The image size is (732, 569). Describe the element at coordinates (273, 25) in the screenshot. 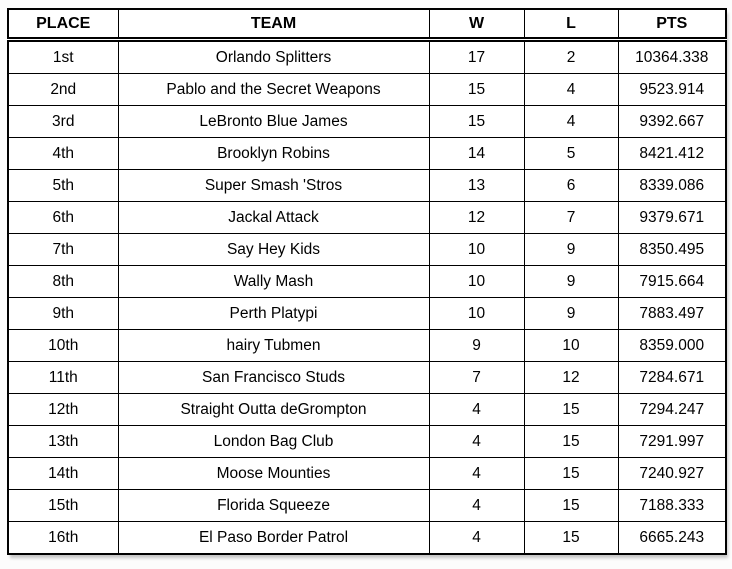

I see `col-header-team: TEAM` at that location.